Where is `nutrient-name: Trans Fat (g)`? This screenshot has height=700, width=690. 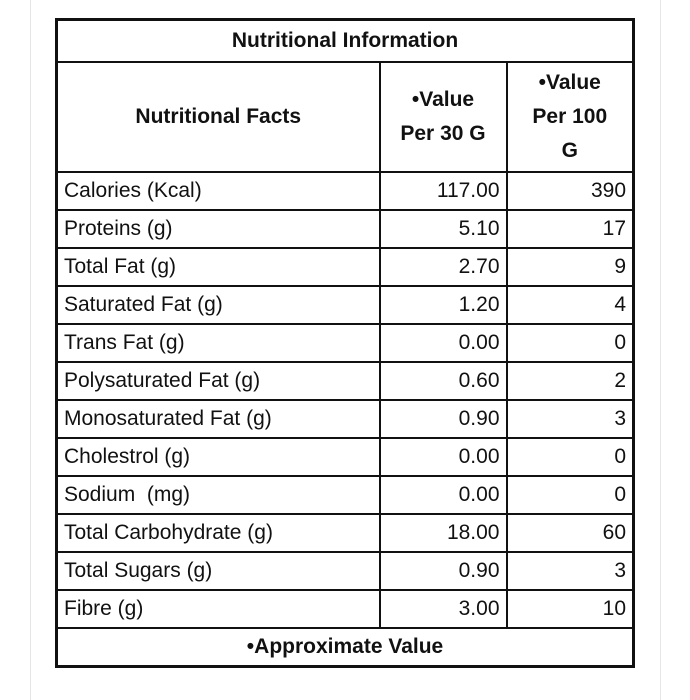 nutrient-name: Trans Fat (g) is located at coordinates (218, 343).